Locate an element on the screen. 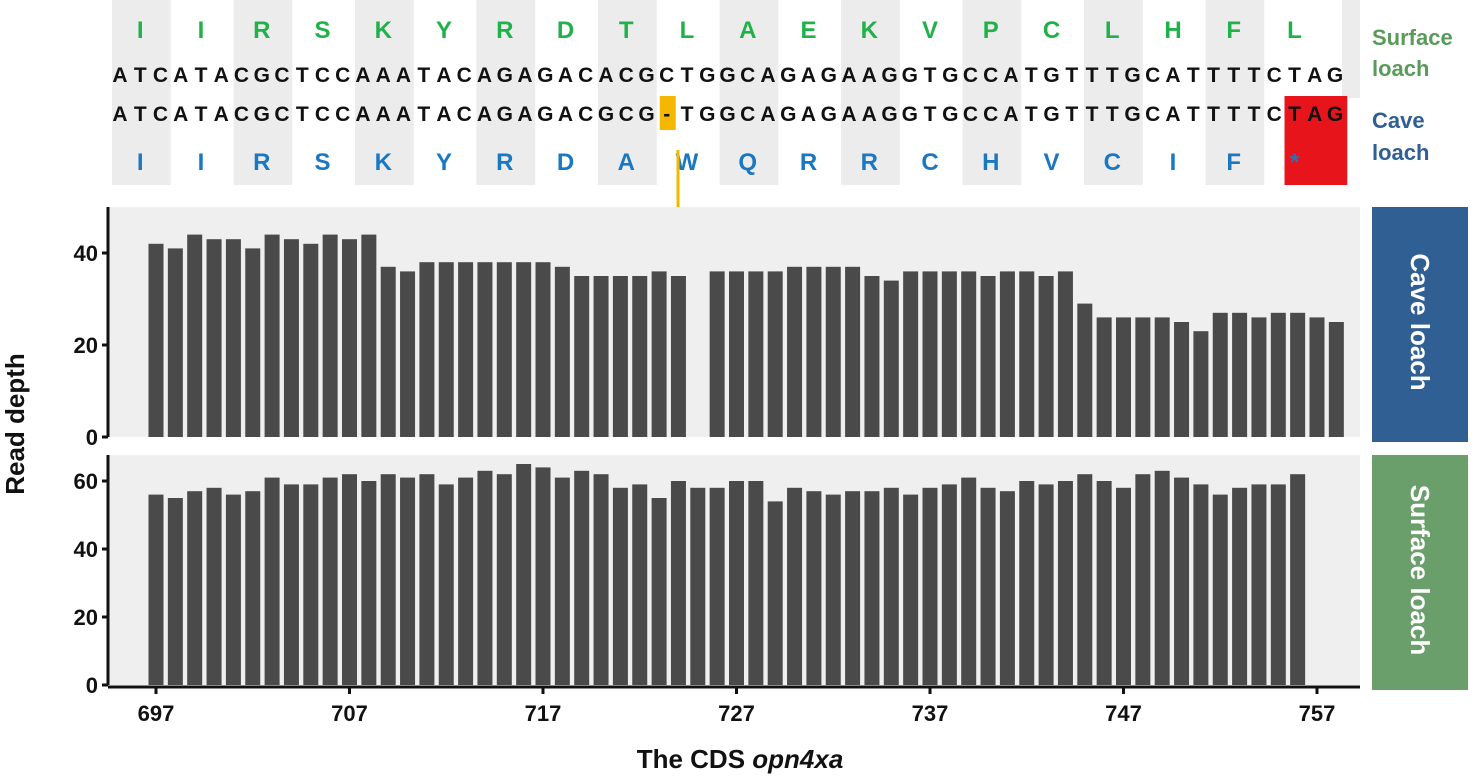 This screenshot has height=779, width=1476. facet-label: Surface loach is located at coordinates (1420, 570).